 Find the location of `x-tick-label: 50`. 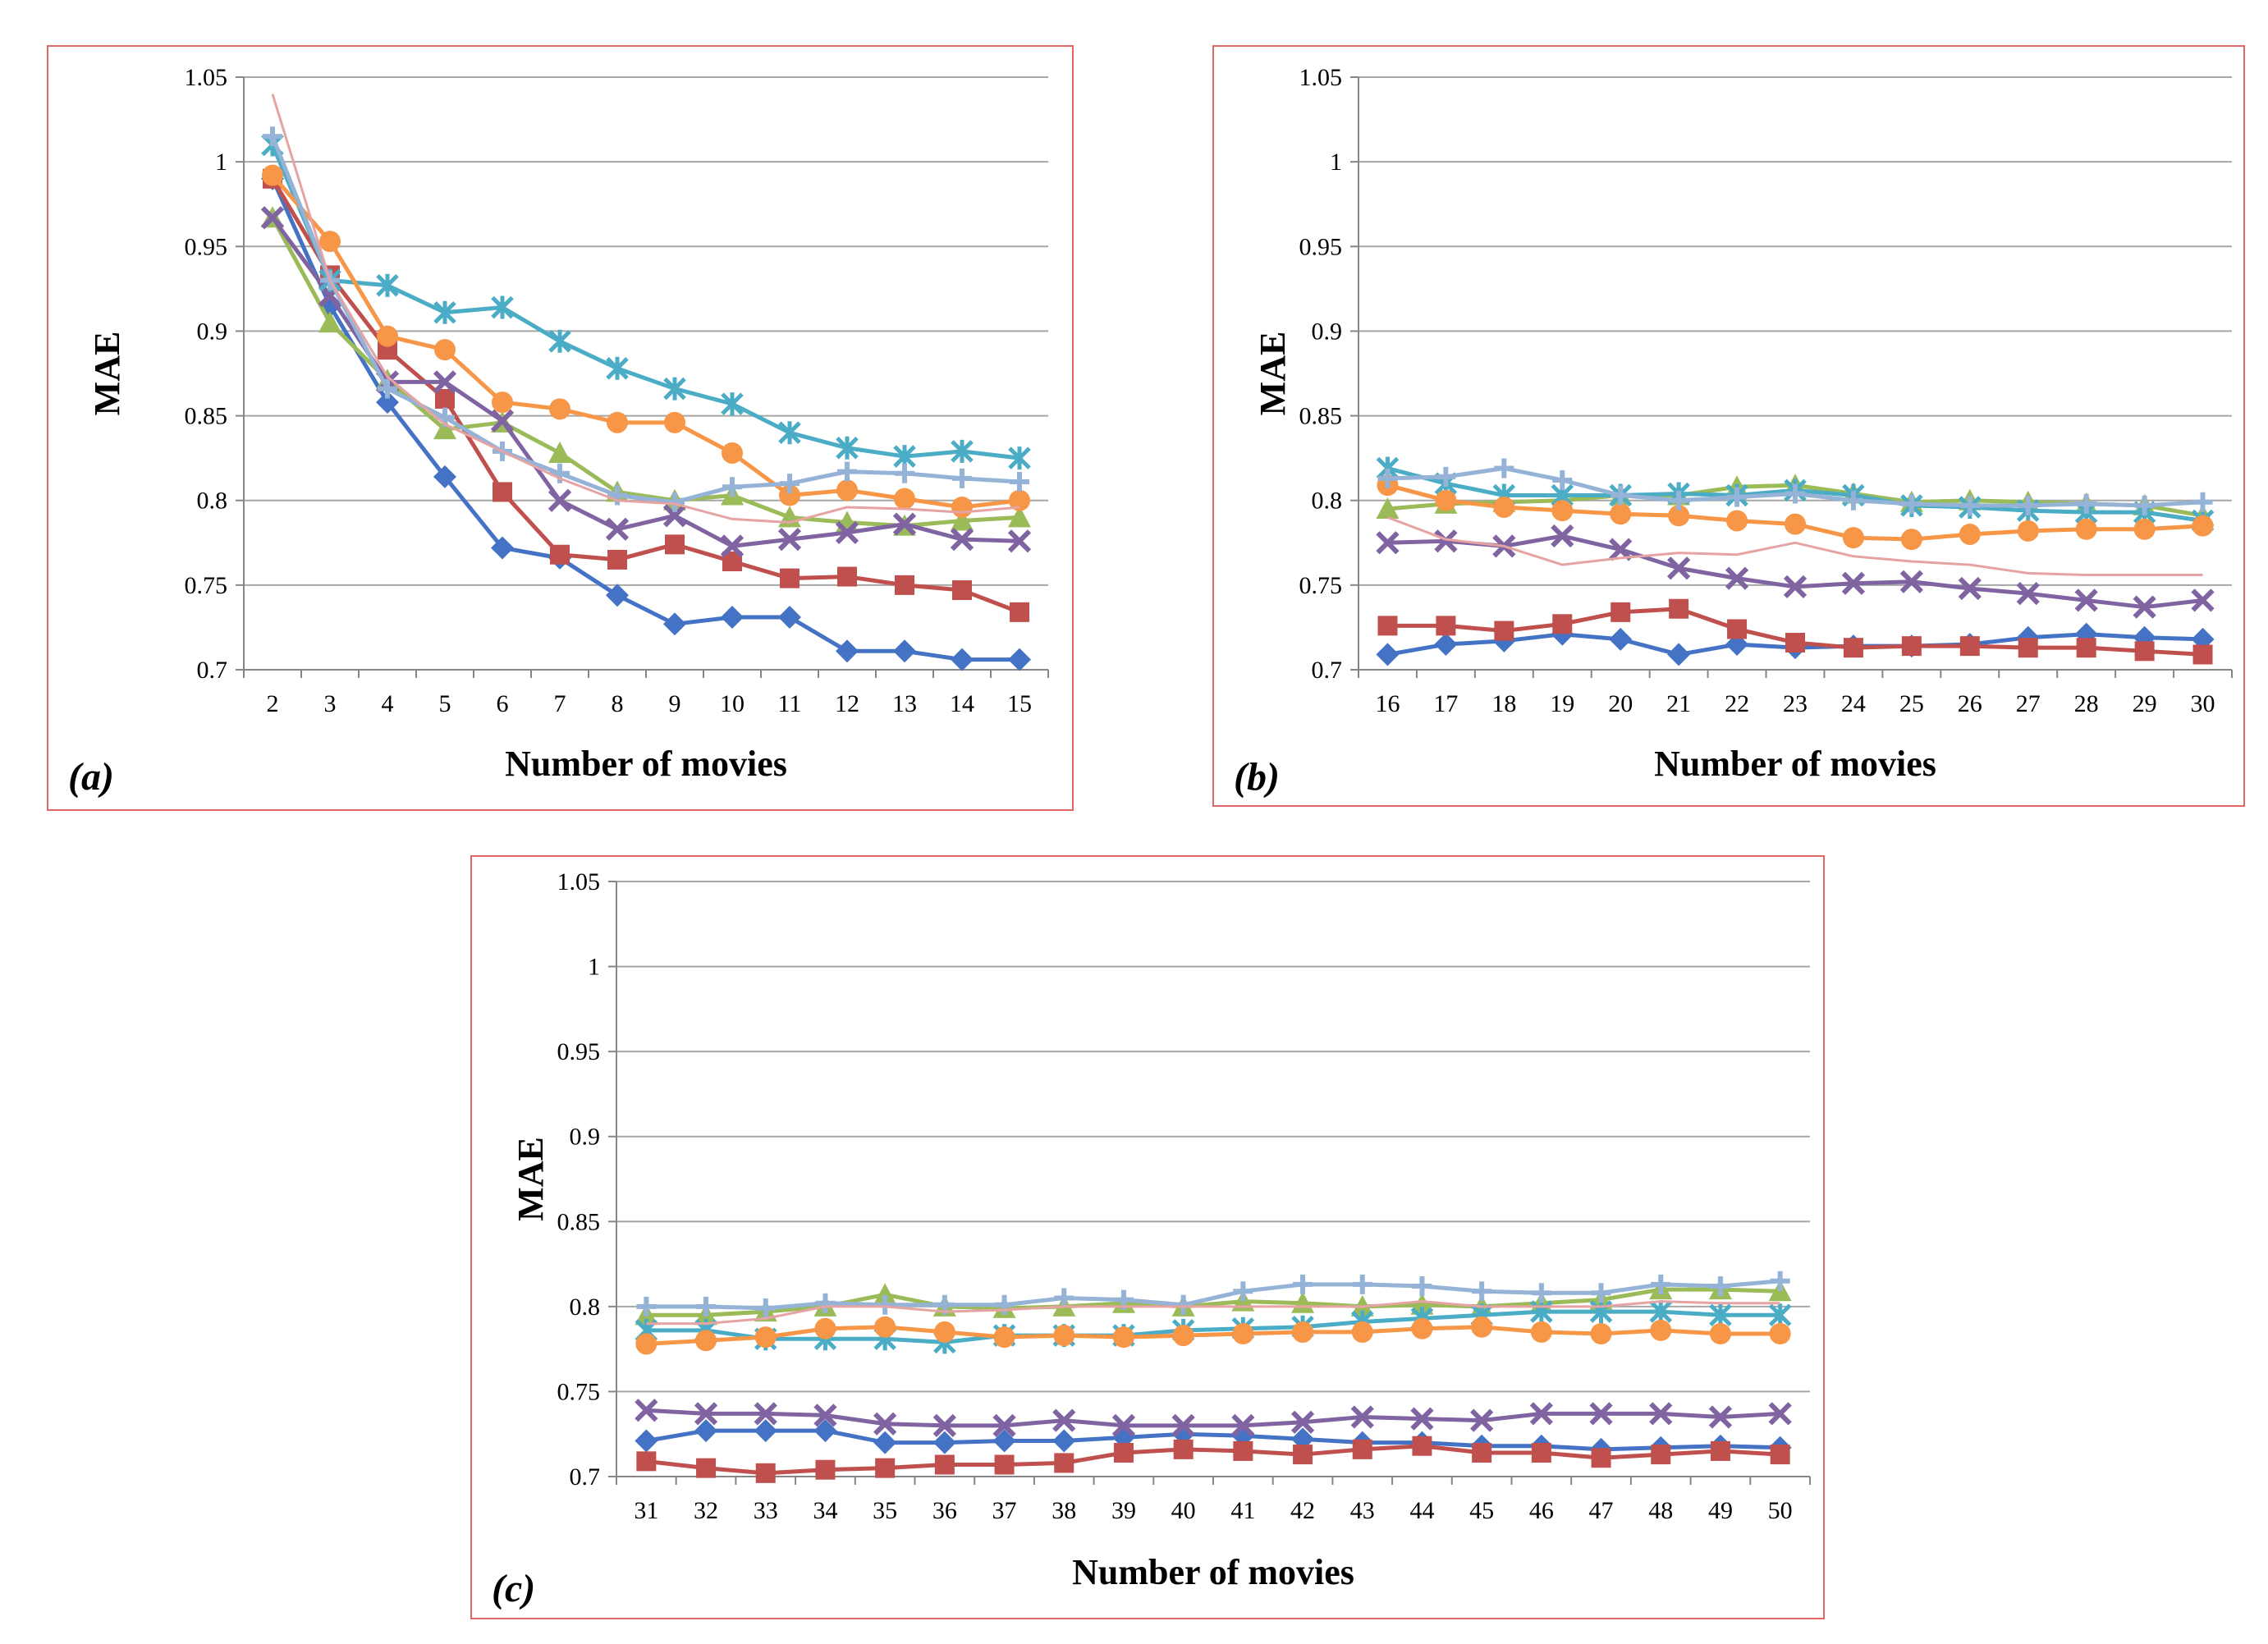

x-tick-label: 50 is located at coordinates (1780, 1510).